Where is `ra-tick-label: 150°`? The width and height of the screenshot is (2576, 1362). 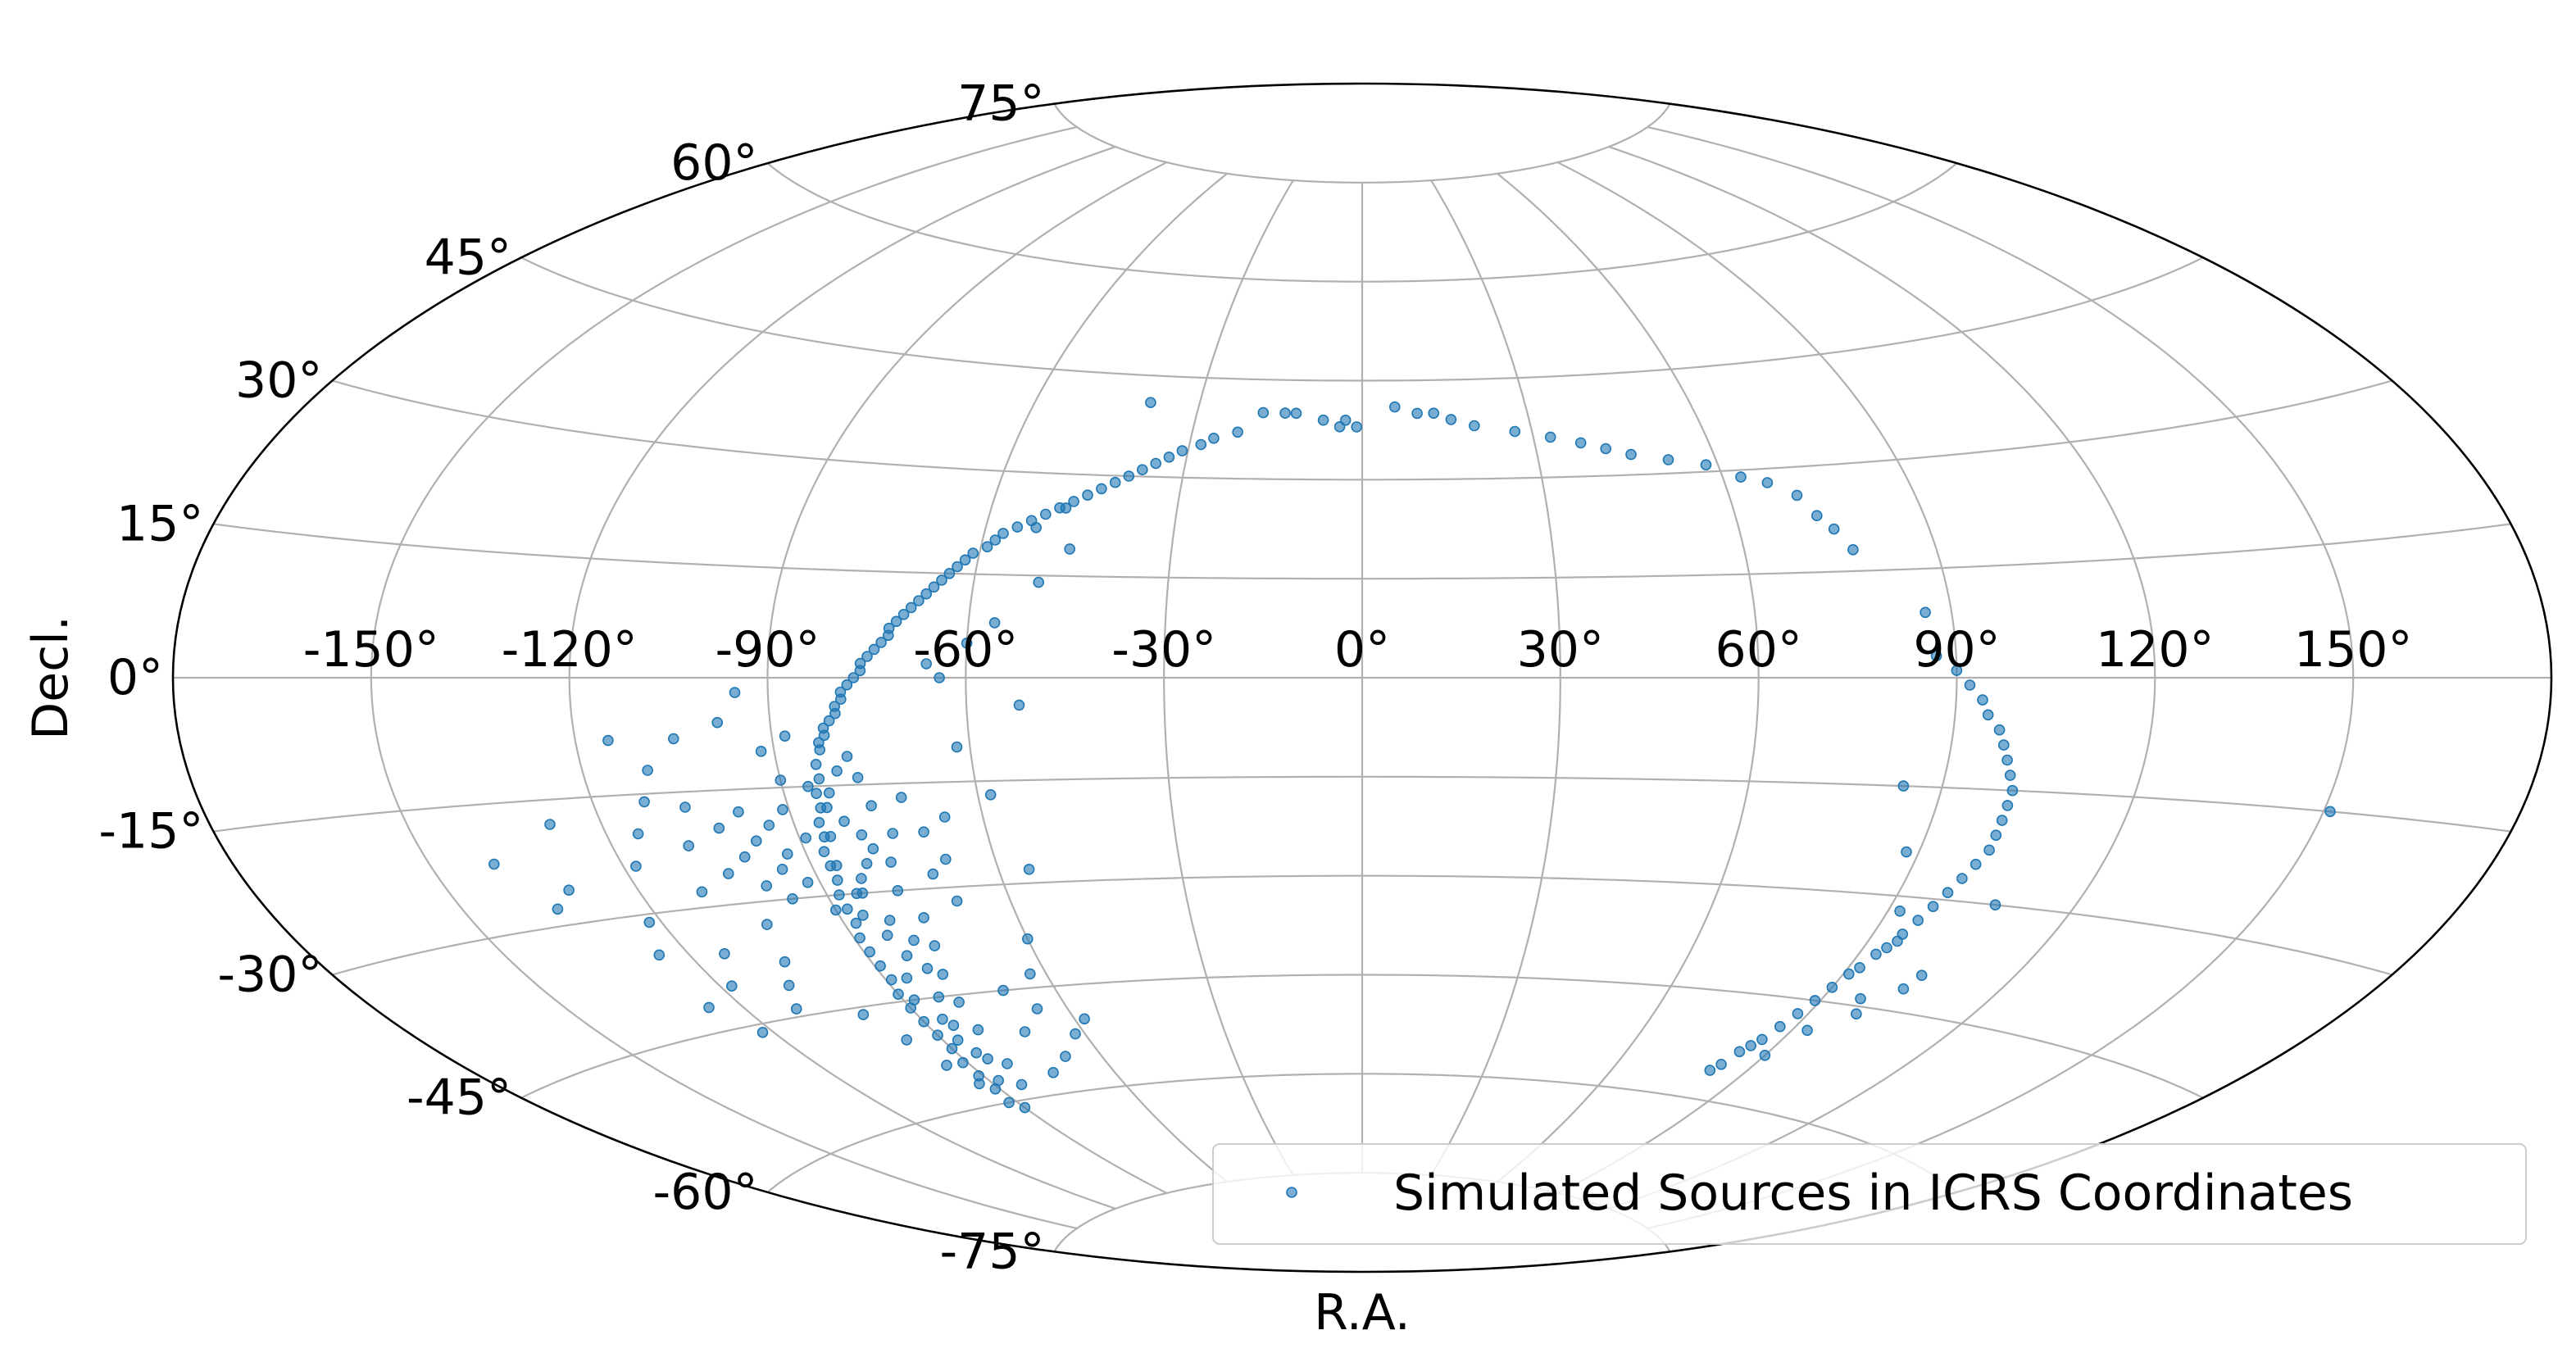
ra-tick-label: 150° is located at coordinates (2353, 650).